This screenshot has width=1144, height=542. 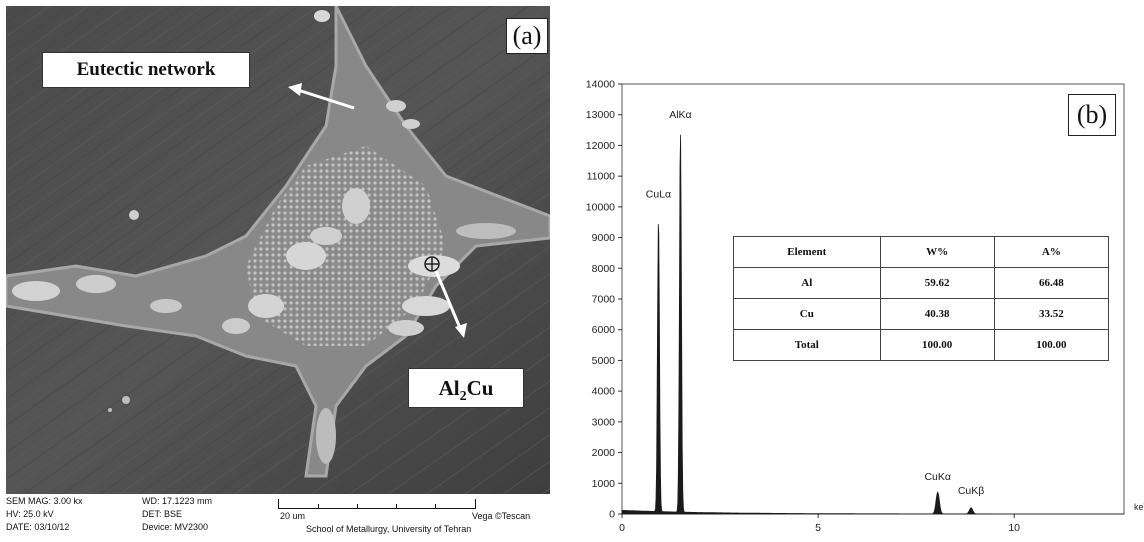 I want to click on y-tick-label: 3000, so click(x=604, y=422).